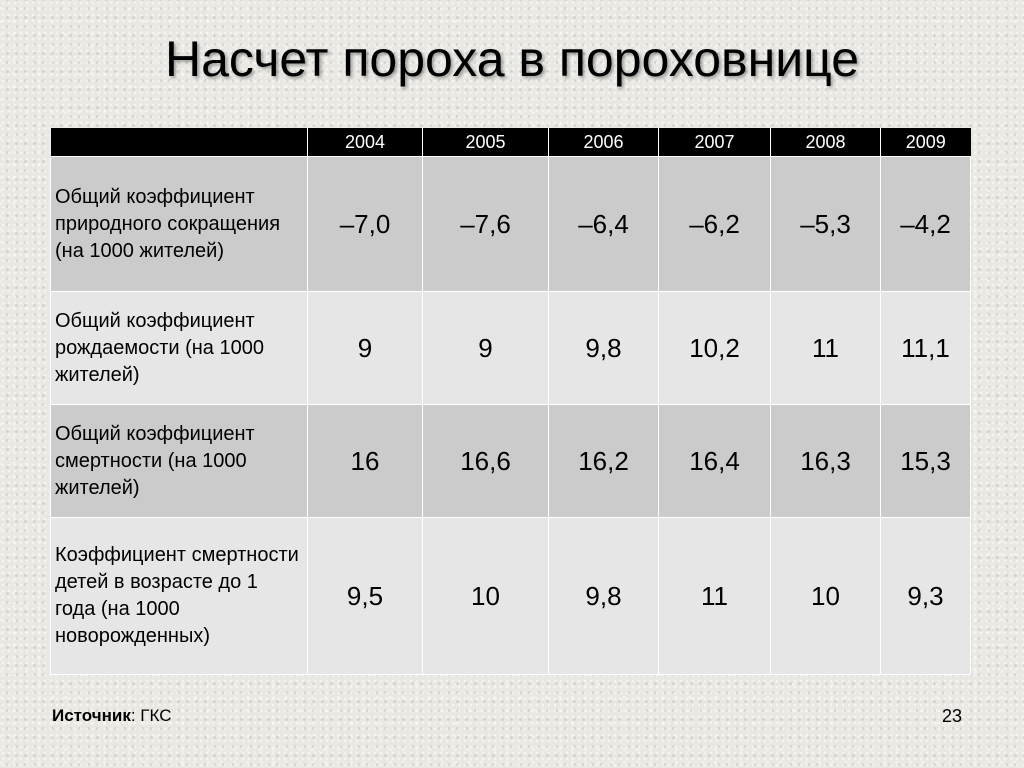 The height and width of the screenshot is (768, 1024). I want to click on table-cell: 15,3, so click(925, 461).